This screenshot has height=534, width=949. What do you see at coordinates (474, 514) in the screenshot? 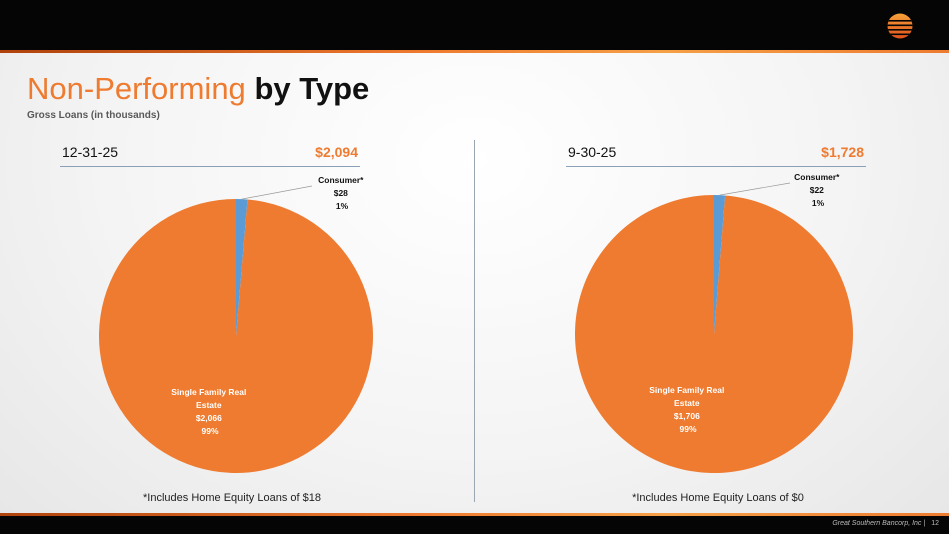
I see `bottom-accent-line` at bounding box center [474, 514].